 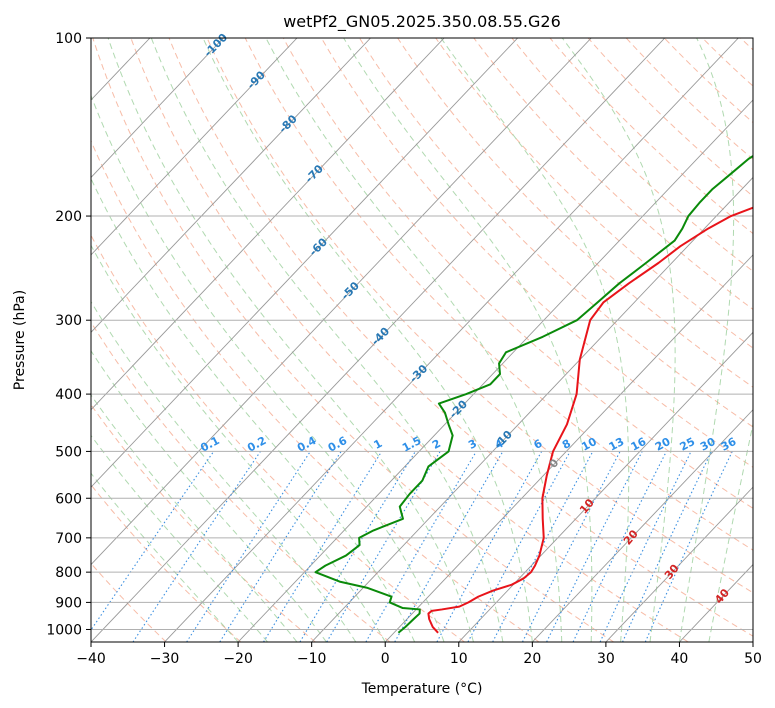 I want to click on x-axis-label: Temperature (°C), so click(x=422, y=689).